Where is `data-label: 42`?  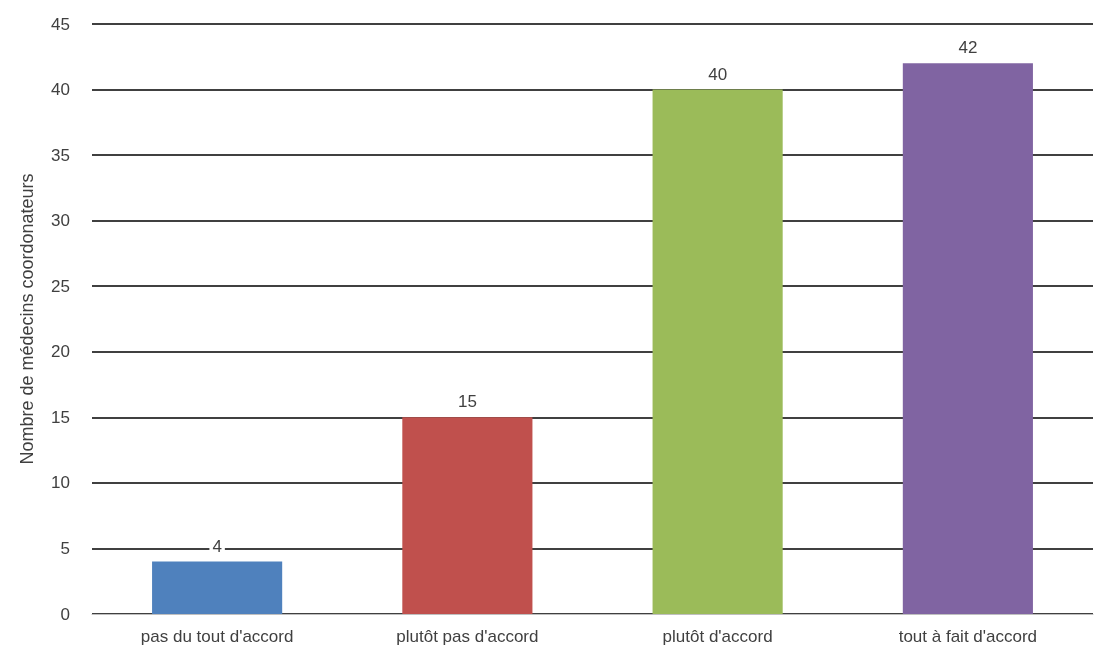 data-label: 42 is located at coordinates (968, 48).